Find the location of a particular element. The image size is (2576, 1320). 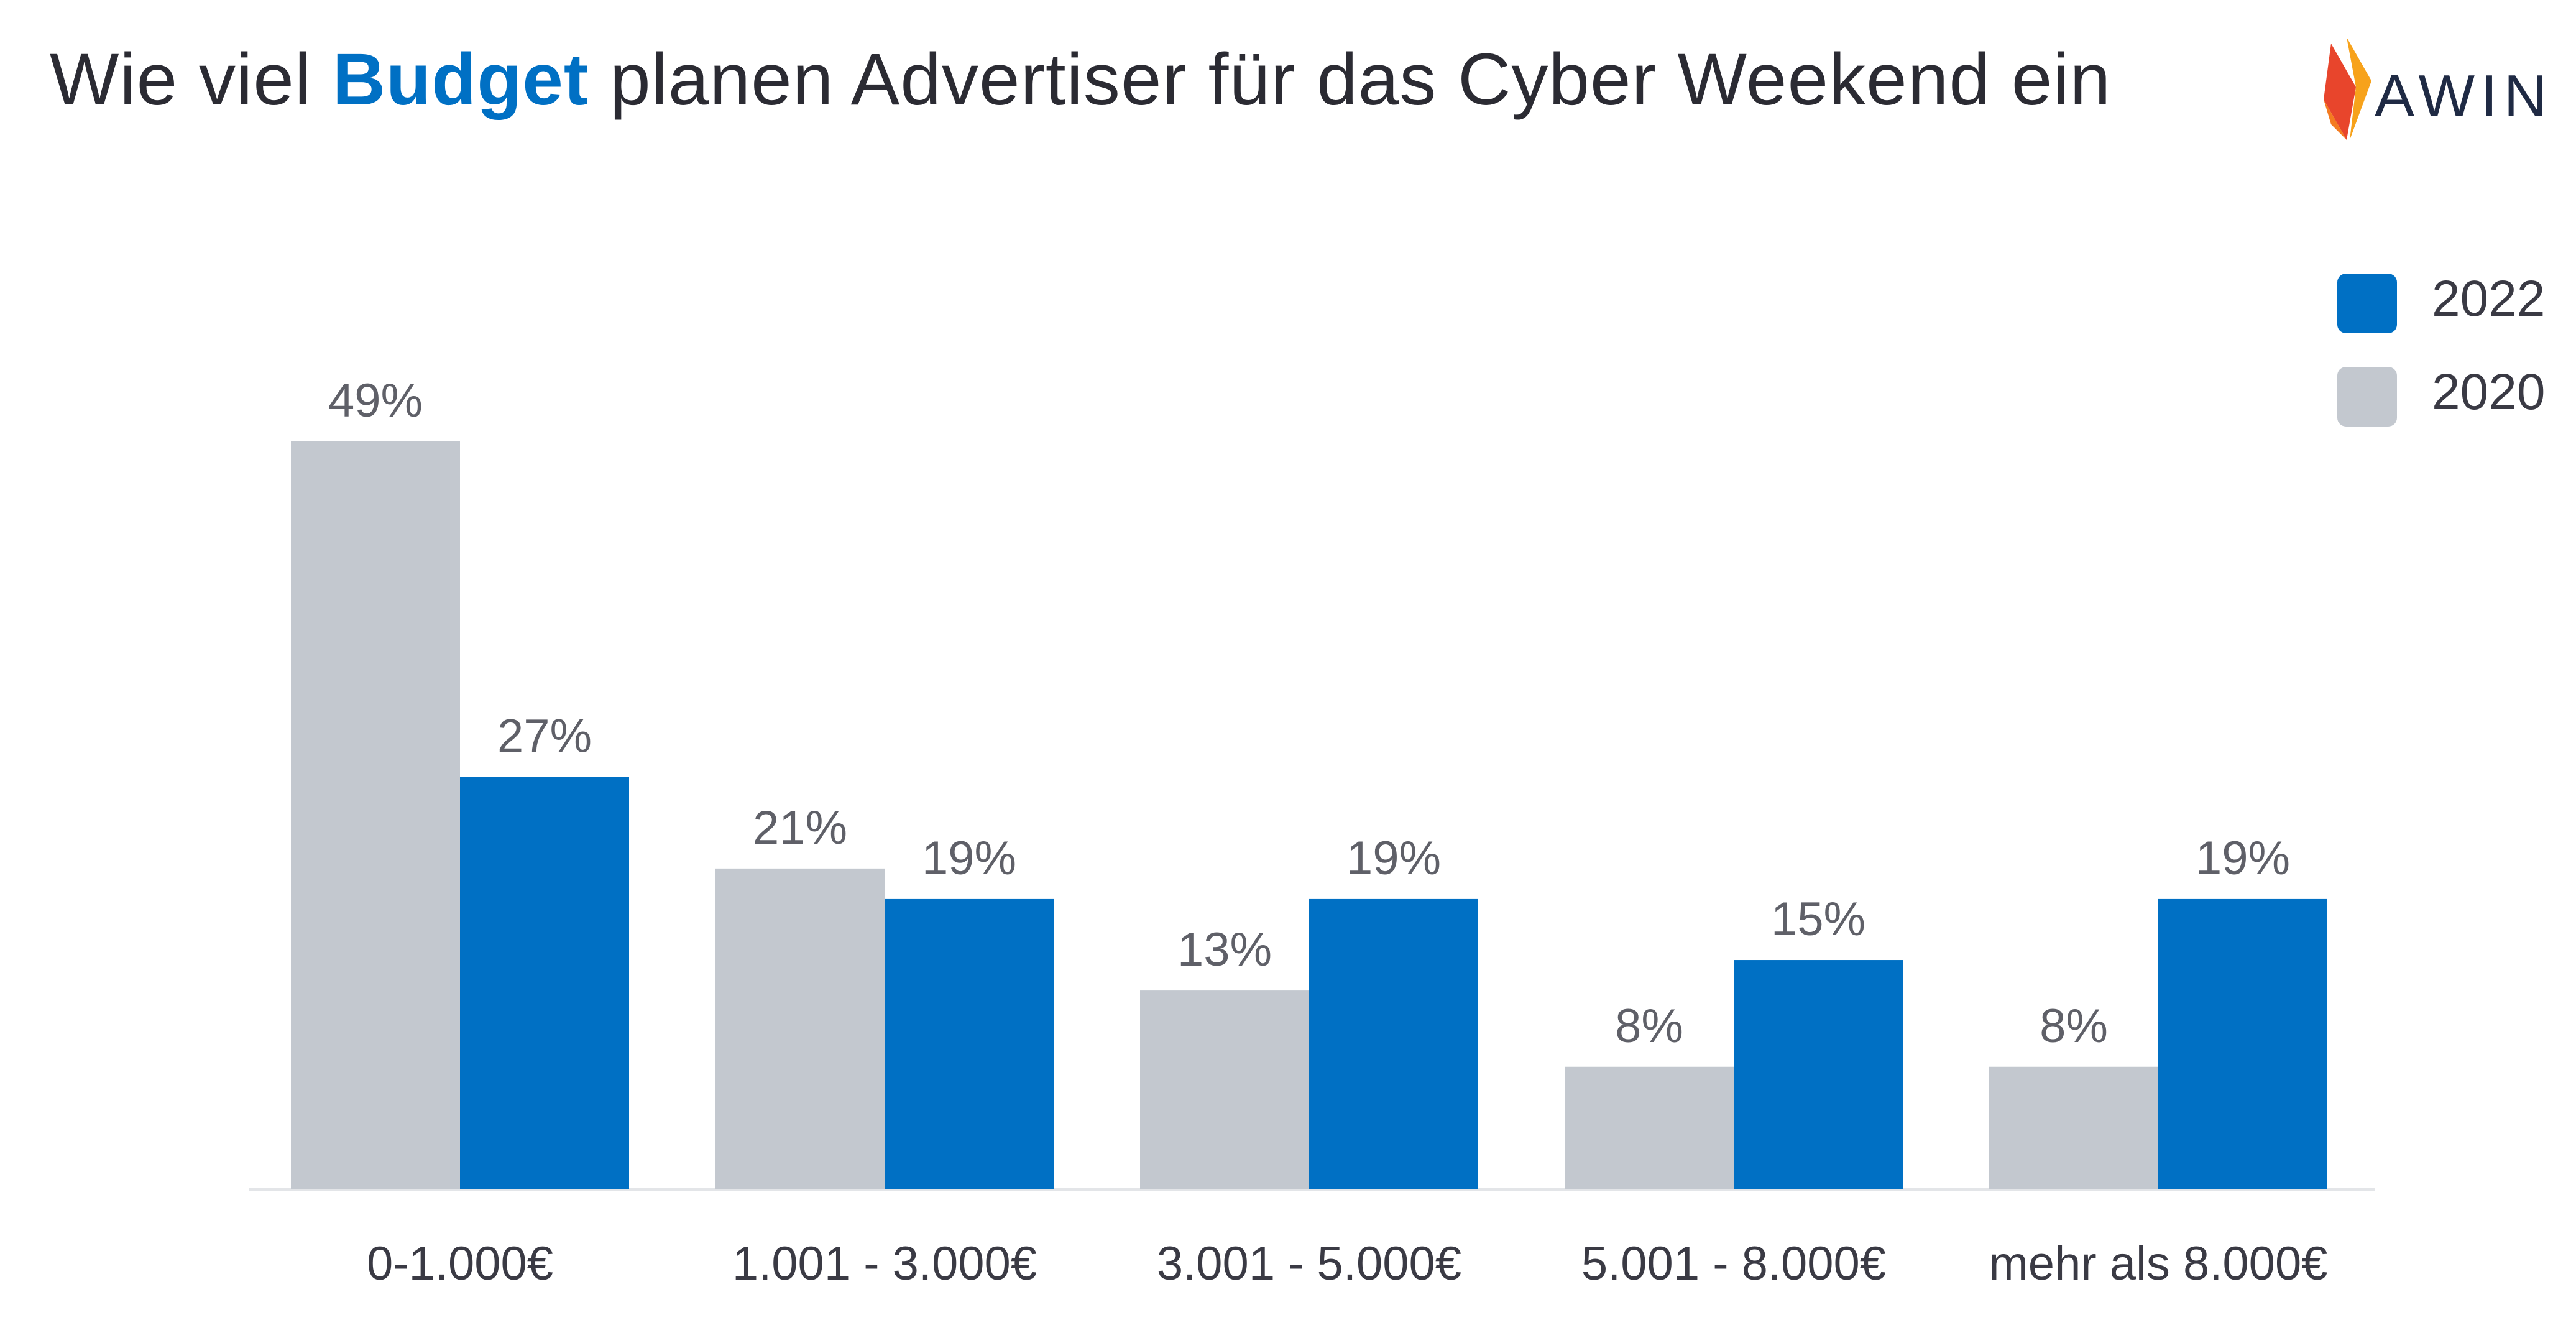

bar-value-label-2022-4: 19% is located at coordinates (2243, 858).